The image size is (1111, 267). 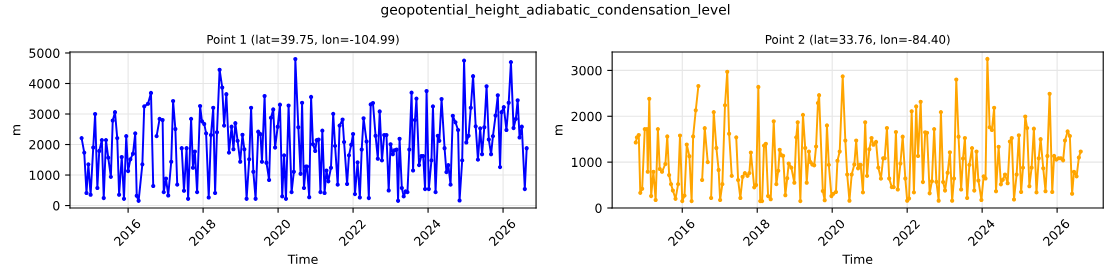 What do you see at coordinates (44, 83) in the screenshot?
I see `y-tick-label: 4000` at bounding box center [44, 83].